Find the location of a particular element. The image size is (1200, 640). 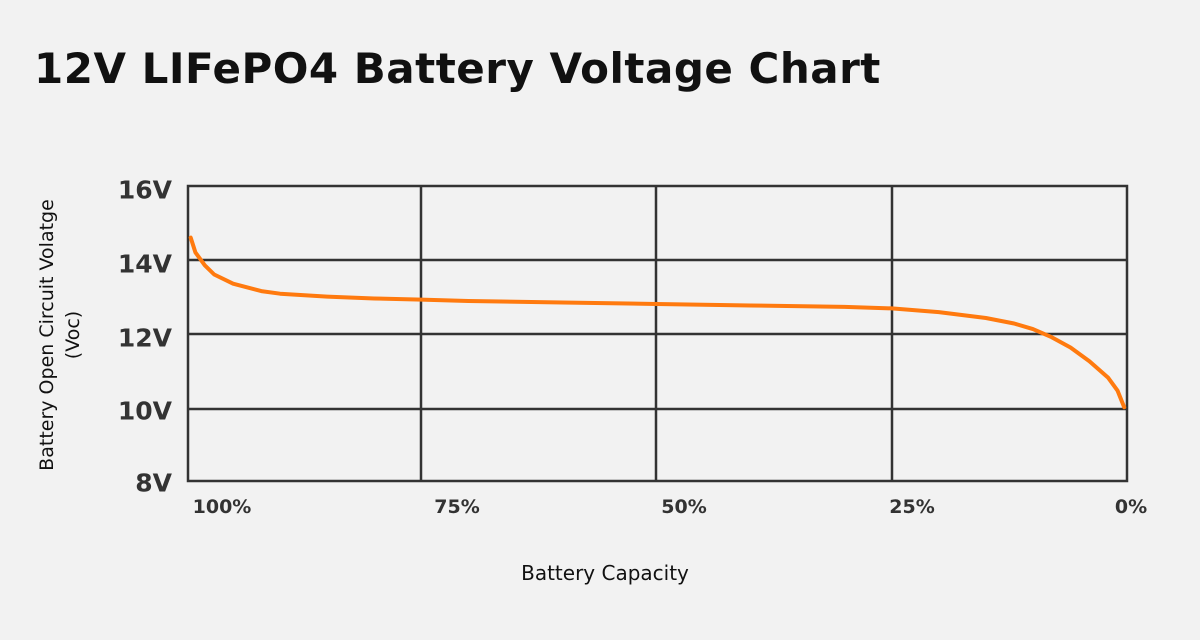

chart-title: 12V LIFePO4 Battery Voltage Chart is located at coordinates (457, 68).